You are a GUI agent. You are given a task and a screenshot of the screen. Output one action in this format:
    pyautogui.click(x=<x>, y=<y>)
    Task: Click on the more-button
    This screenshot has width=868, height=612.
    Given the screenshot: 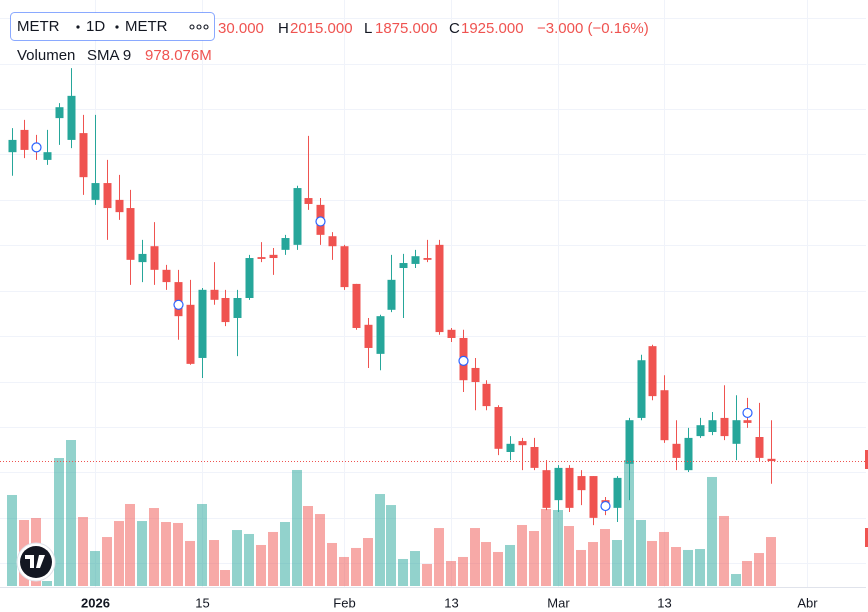 What is the action you would take?
    pyautogui.click(x=199, y=27)
    